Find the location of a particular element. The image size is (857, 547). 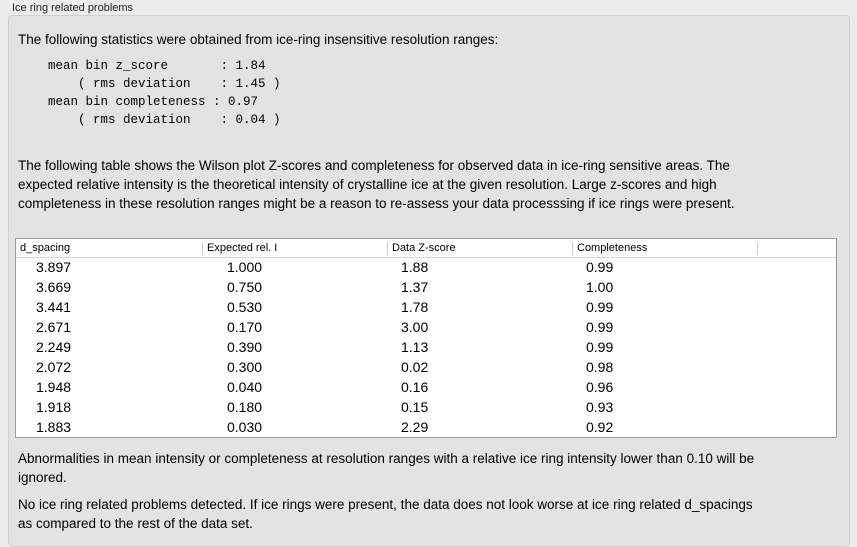

table-row: 3.441 0.530 1.78 0.99 is located at coordinates (426, 308).